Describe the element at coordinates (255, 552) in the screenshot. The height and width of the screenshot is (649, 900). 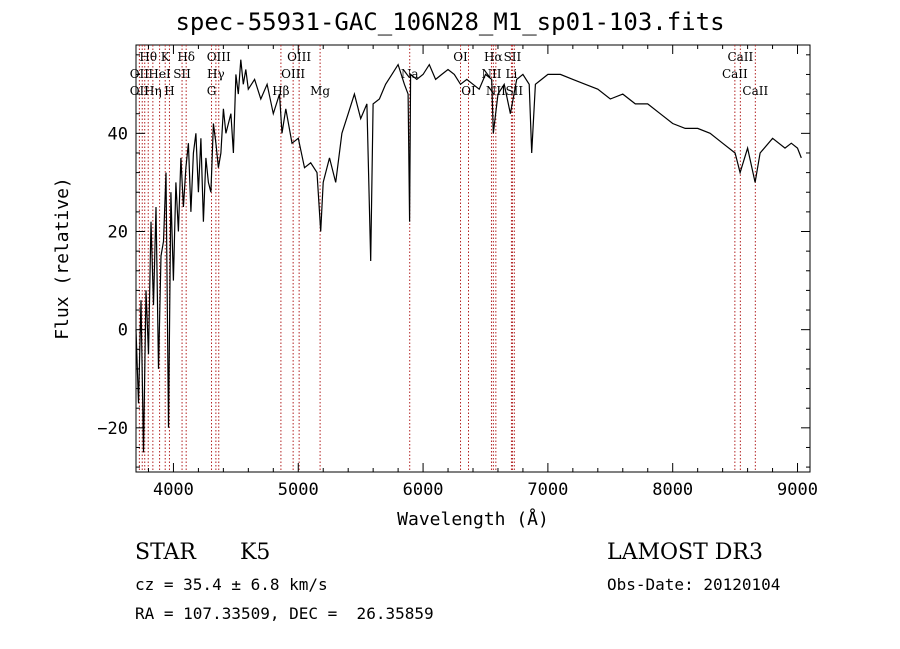
I see `spectral-class: K5` at that location.